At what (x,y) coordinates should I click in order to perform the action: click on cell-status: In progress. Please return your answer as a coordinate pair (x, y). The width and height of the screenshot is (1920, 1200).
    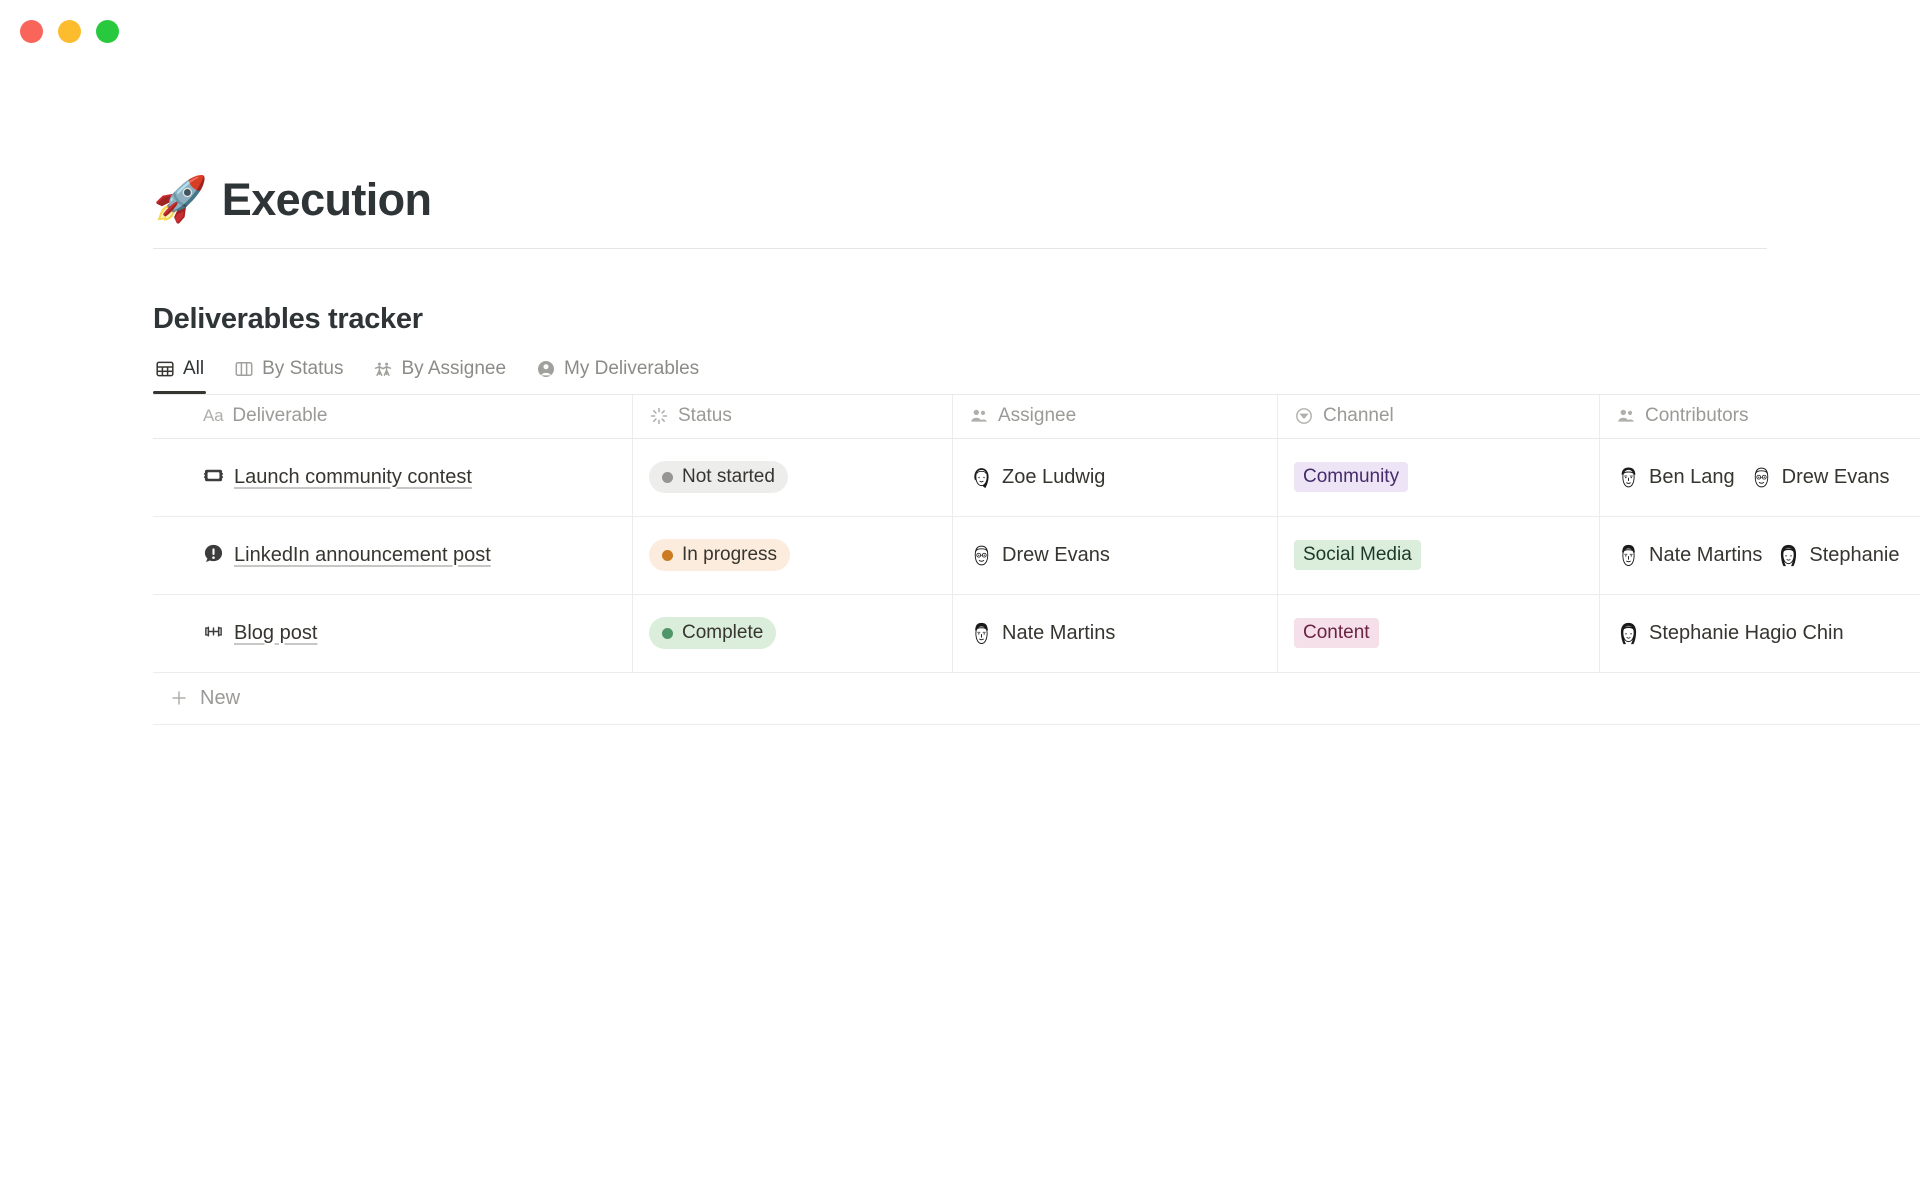
    Looking at the image, I should click on (793, 555).